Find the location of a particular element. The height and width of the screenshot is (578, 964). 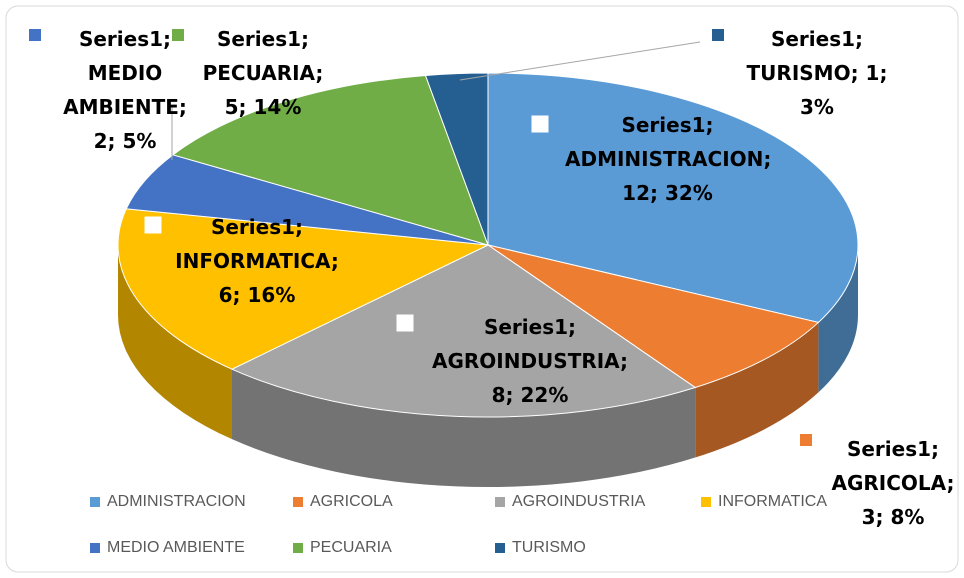

legend-label: INFORMATICA is located at coordinates (772, 501).